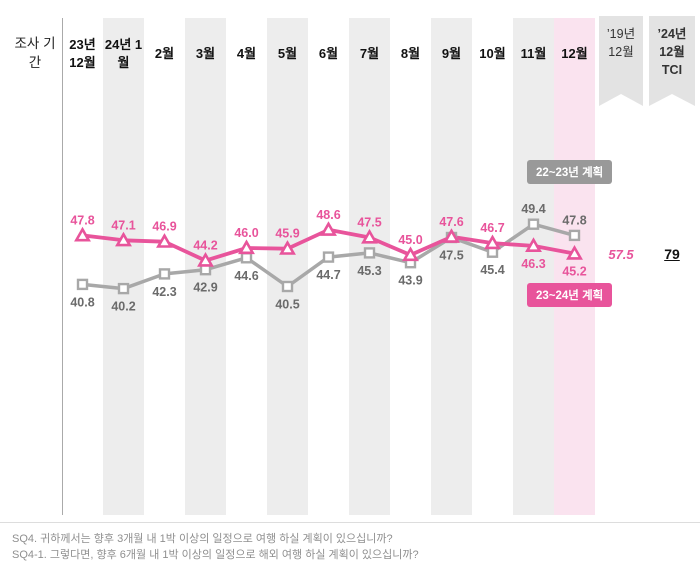 The image size is (700, 576). What do you see at coordinates (369, 54) in the screenshot?
I see `column-header-label: 7월` at bounding box center [369, 54].